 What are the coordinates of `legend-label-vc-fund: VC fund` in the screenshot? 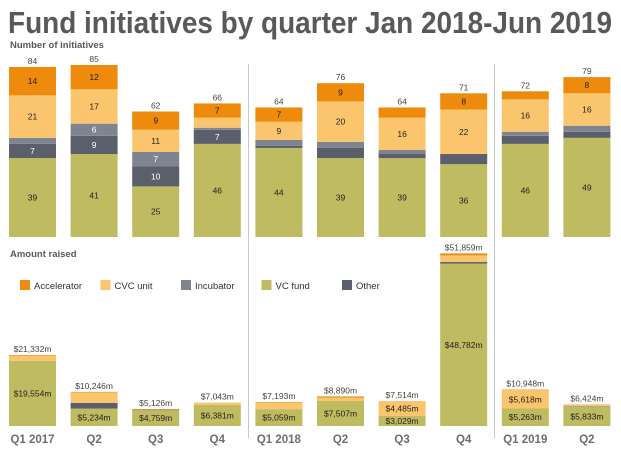 It's located at (293, 286).